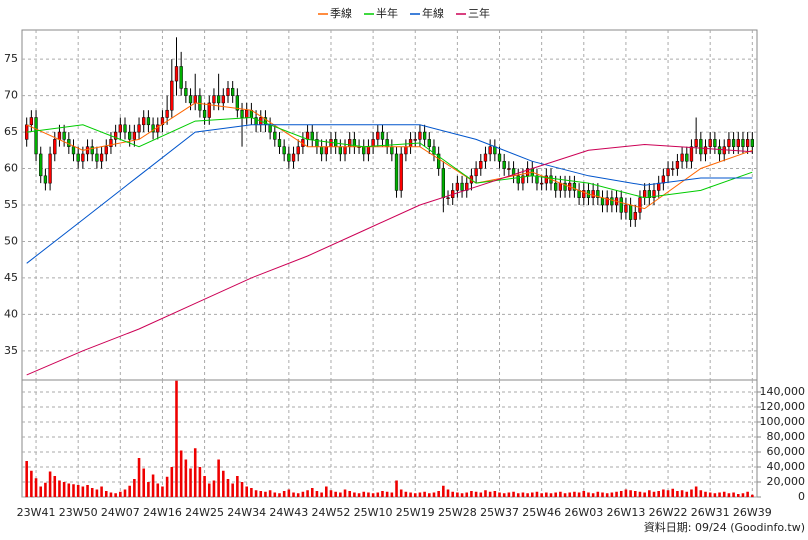  I want to click on x-tick-label: 23W41, so click(36, 512).